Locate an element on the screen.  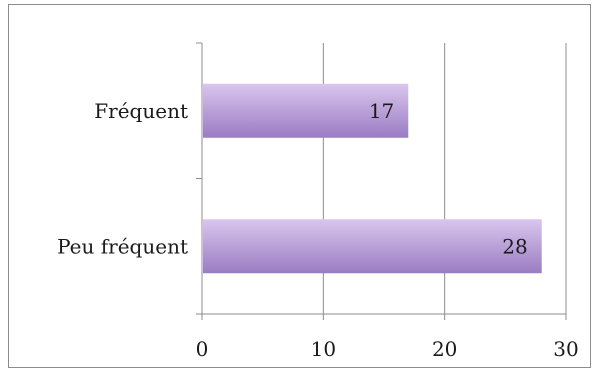
data-label-0: 17 is located at coordinates (381, 111).